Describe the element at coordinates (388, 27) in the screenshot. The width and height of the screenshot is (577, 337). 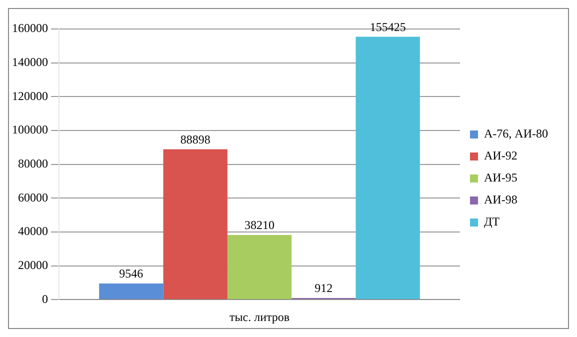
I see `data-label: 155425` at that location.